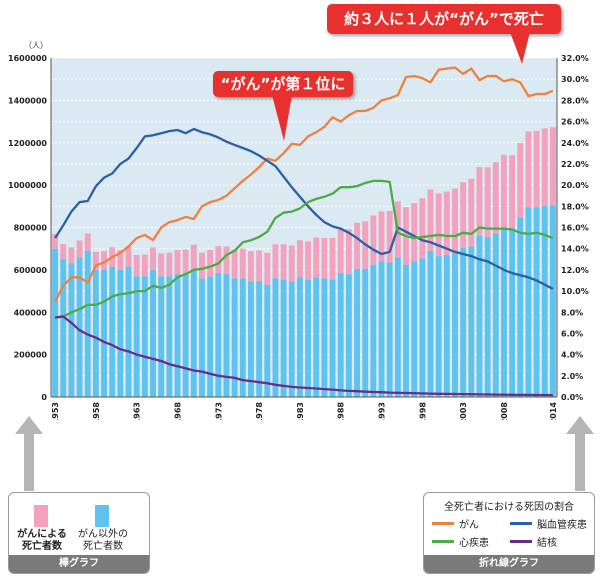 This screenshot has width=600, height=577. What do you see at coordinates (575, 100) in the screenshot?
I see `right-tick-label: 28.0%` at bounding box center [575, 100].